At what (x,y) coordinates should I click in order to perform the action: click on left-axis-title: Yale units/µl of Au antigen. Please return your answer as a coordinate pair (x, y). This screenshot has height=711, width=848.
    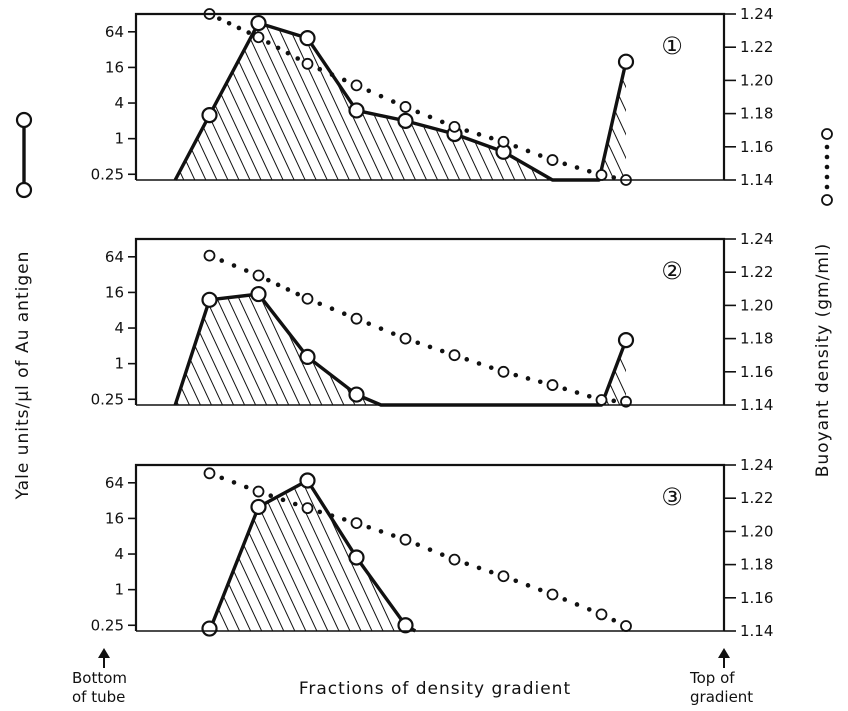
    Looking at the image, I should click on (23, 376).